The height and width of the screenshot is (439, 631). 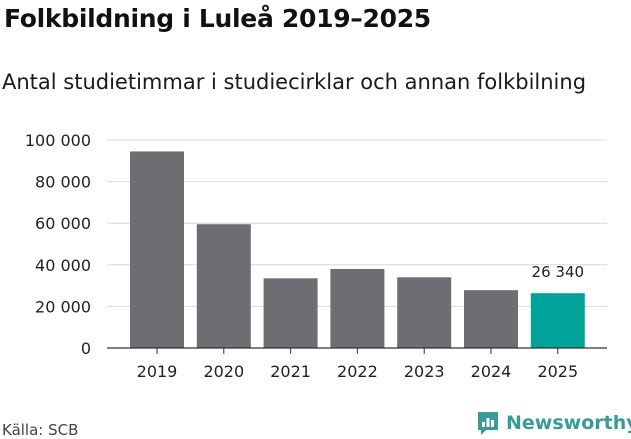 I want to click on x-tick-label: 2022, so click(x=357, y=371).